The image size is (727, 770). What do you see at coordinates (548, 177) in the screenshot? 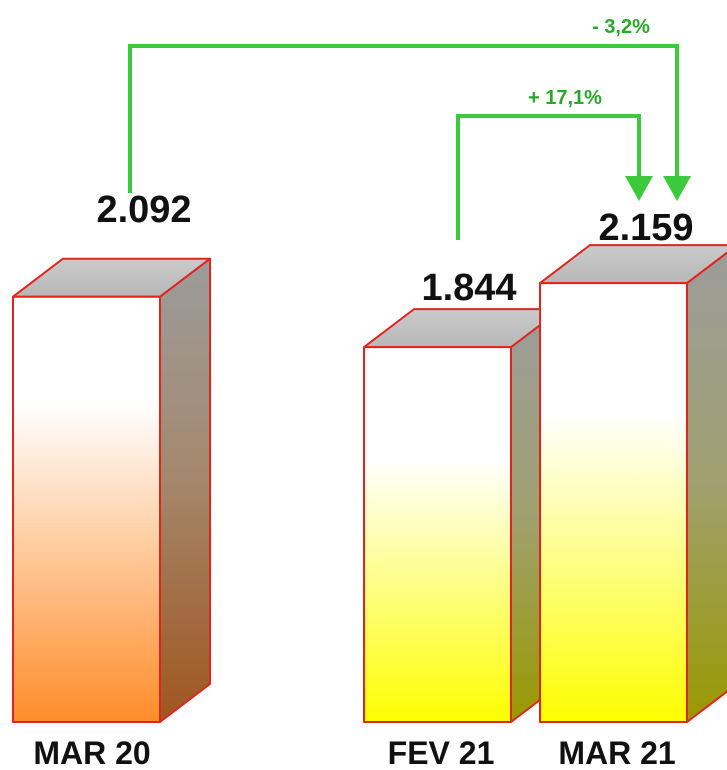
I see `growth-arrow-line` at bounding box center [548, 177].